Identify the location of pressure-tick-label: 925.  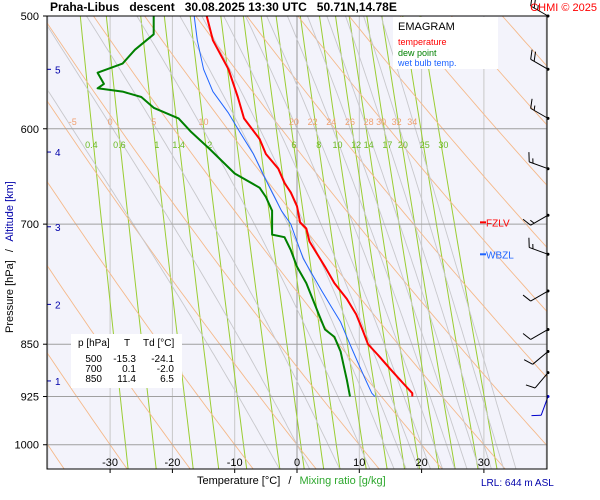
(30, 398).